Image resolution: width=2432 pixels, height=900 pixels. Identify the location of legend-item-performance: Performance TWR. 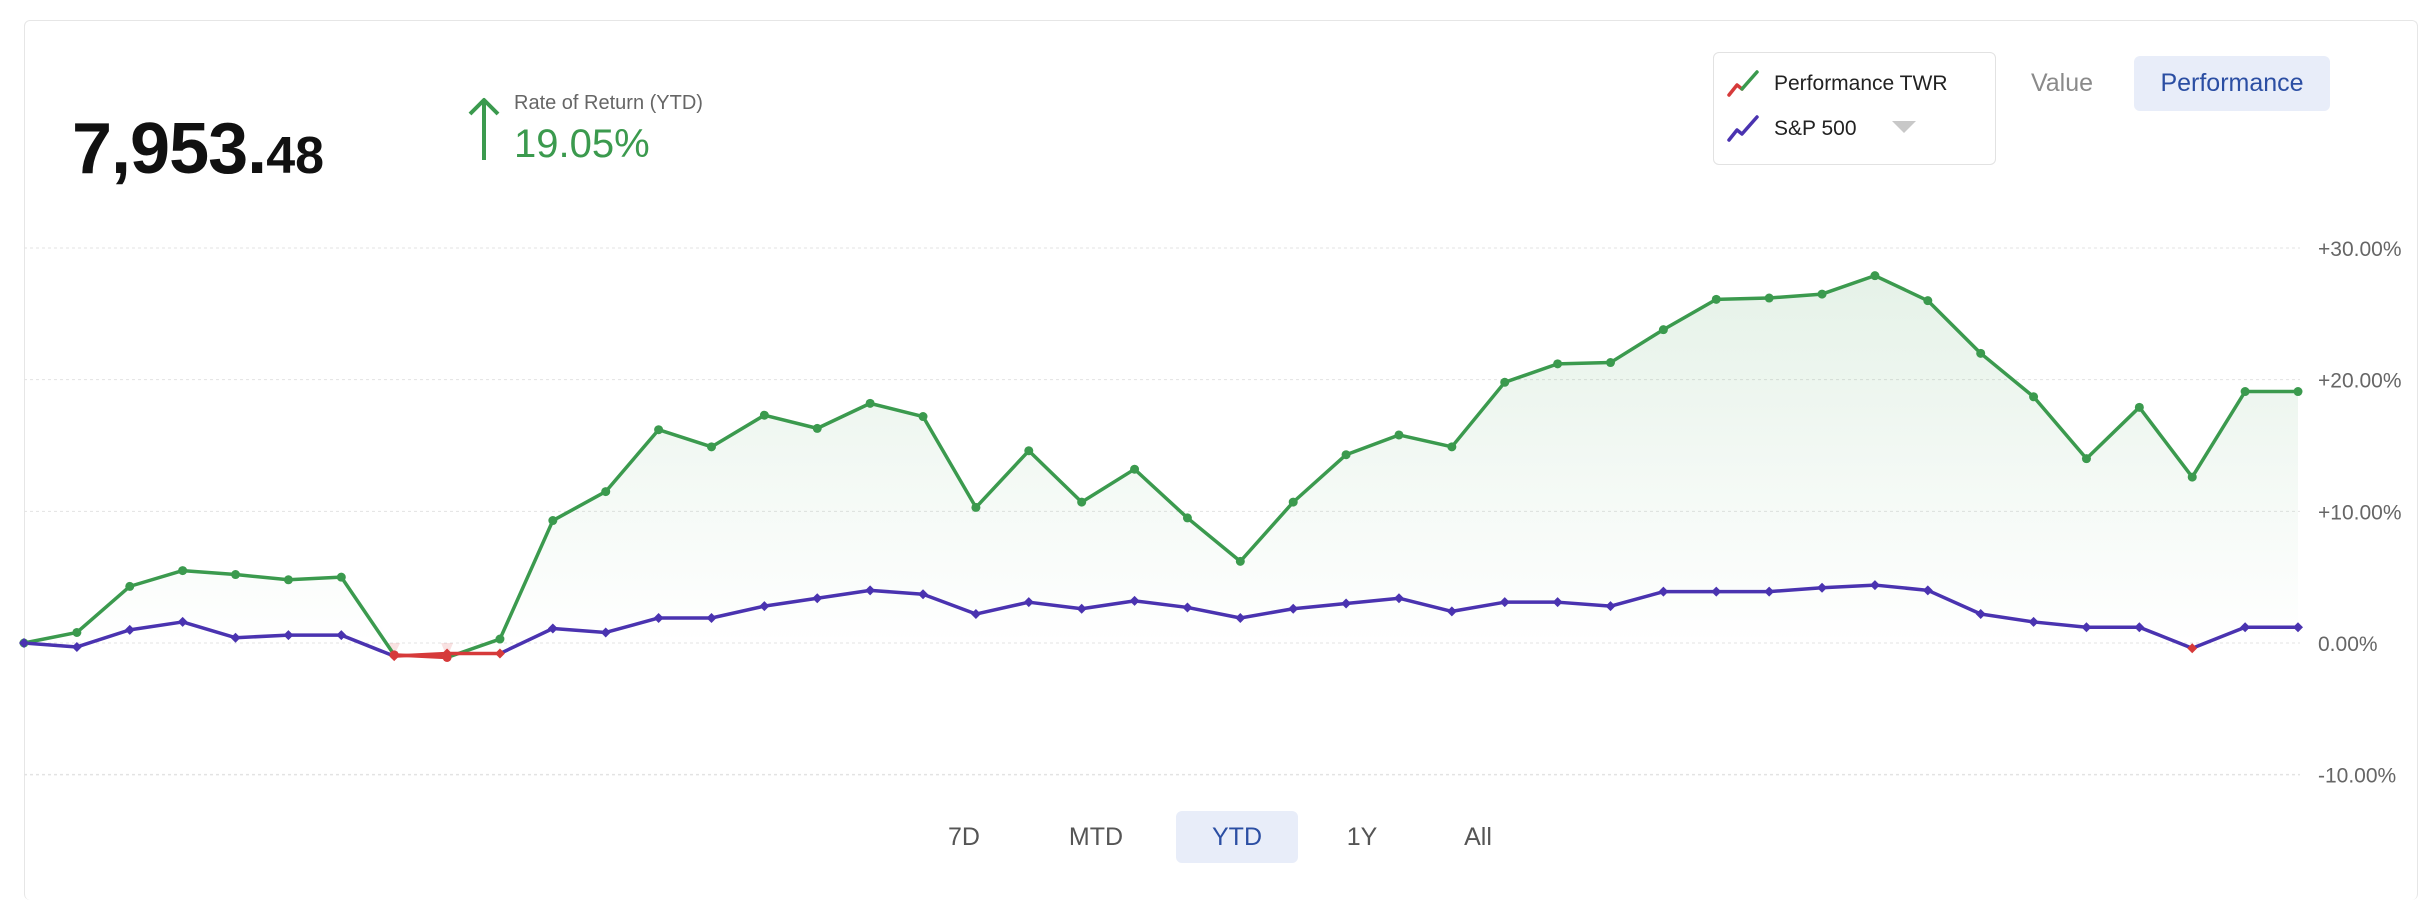
(1837, 84).